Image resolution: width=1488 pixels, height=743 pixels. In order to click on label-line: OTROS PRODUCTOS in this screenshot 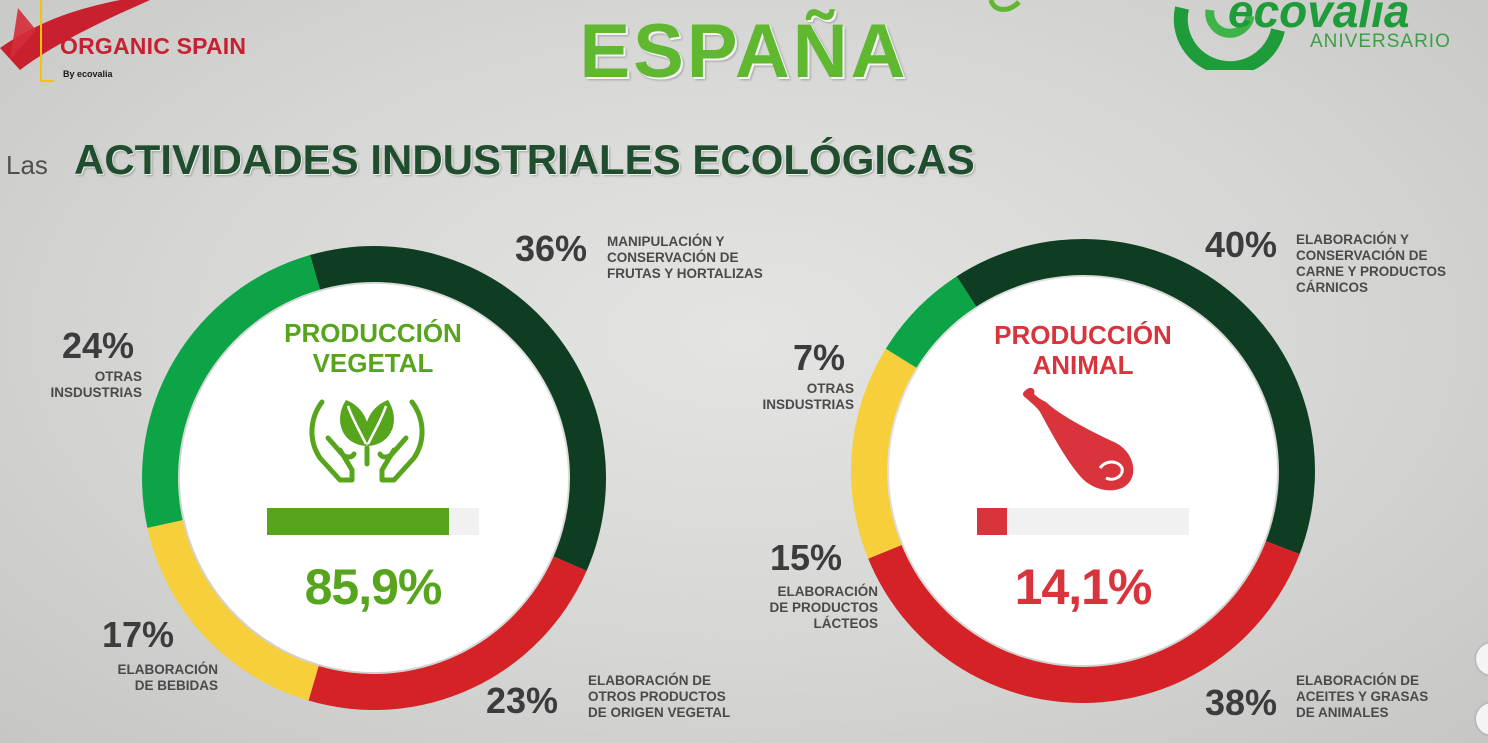, I will do `click(657, 696)`.